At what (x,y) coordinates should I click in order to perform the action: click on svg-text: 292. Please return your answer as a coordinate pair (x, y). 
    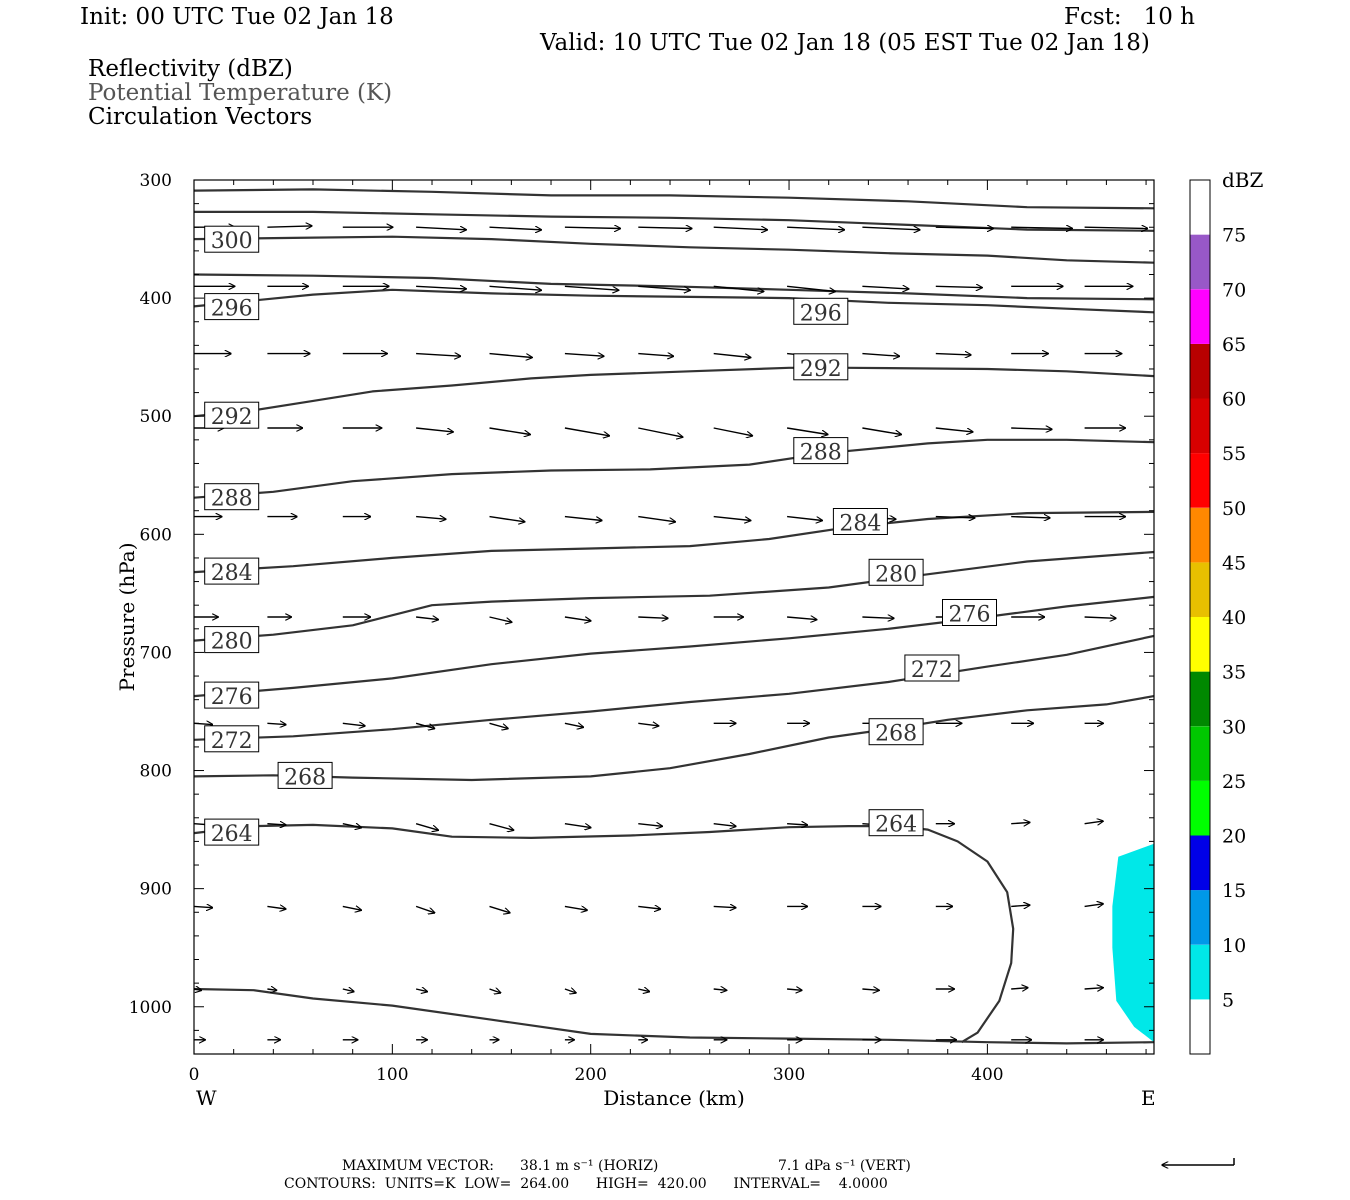
    Looking at the image, I should click on (232, 417).